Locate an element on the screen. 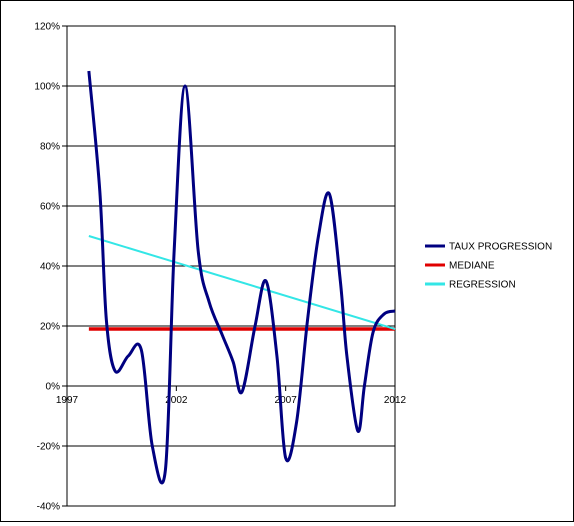 The image size is (574, 526). legend-label-mediane: MEDIANE is located at coordinates (472, 266).